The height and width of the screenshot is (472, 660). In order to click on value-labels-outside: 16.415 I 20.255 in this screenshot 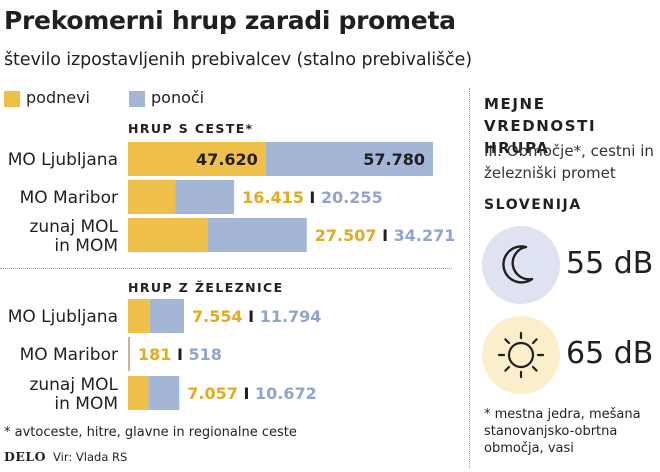, I will do `click(312, 197)`.